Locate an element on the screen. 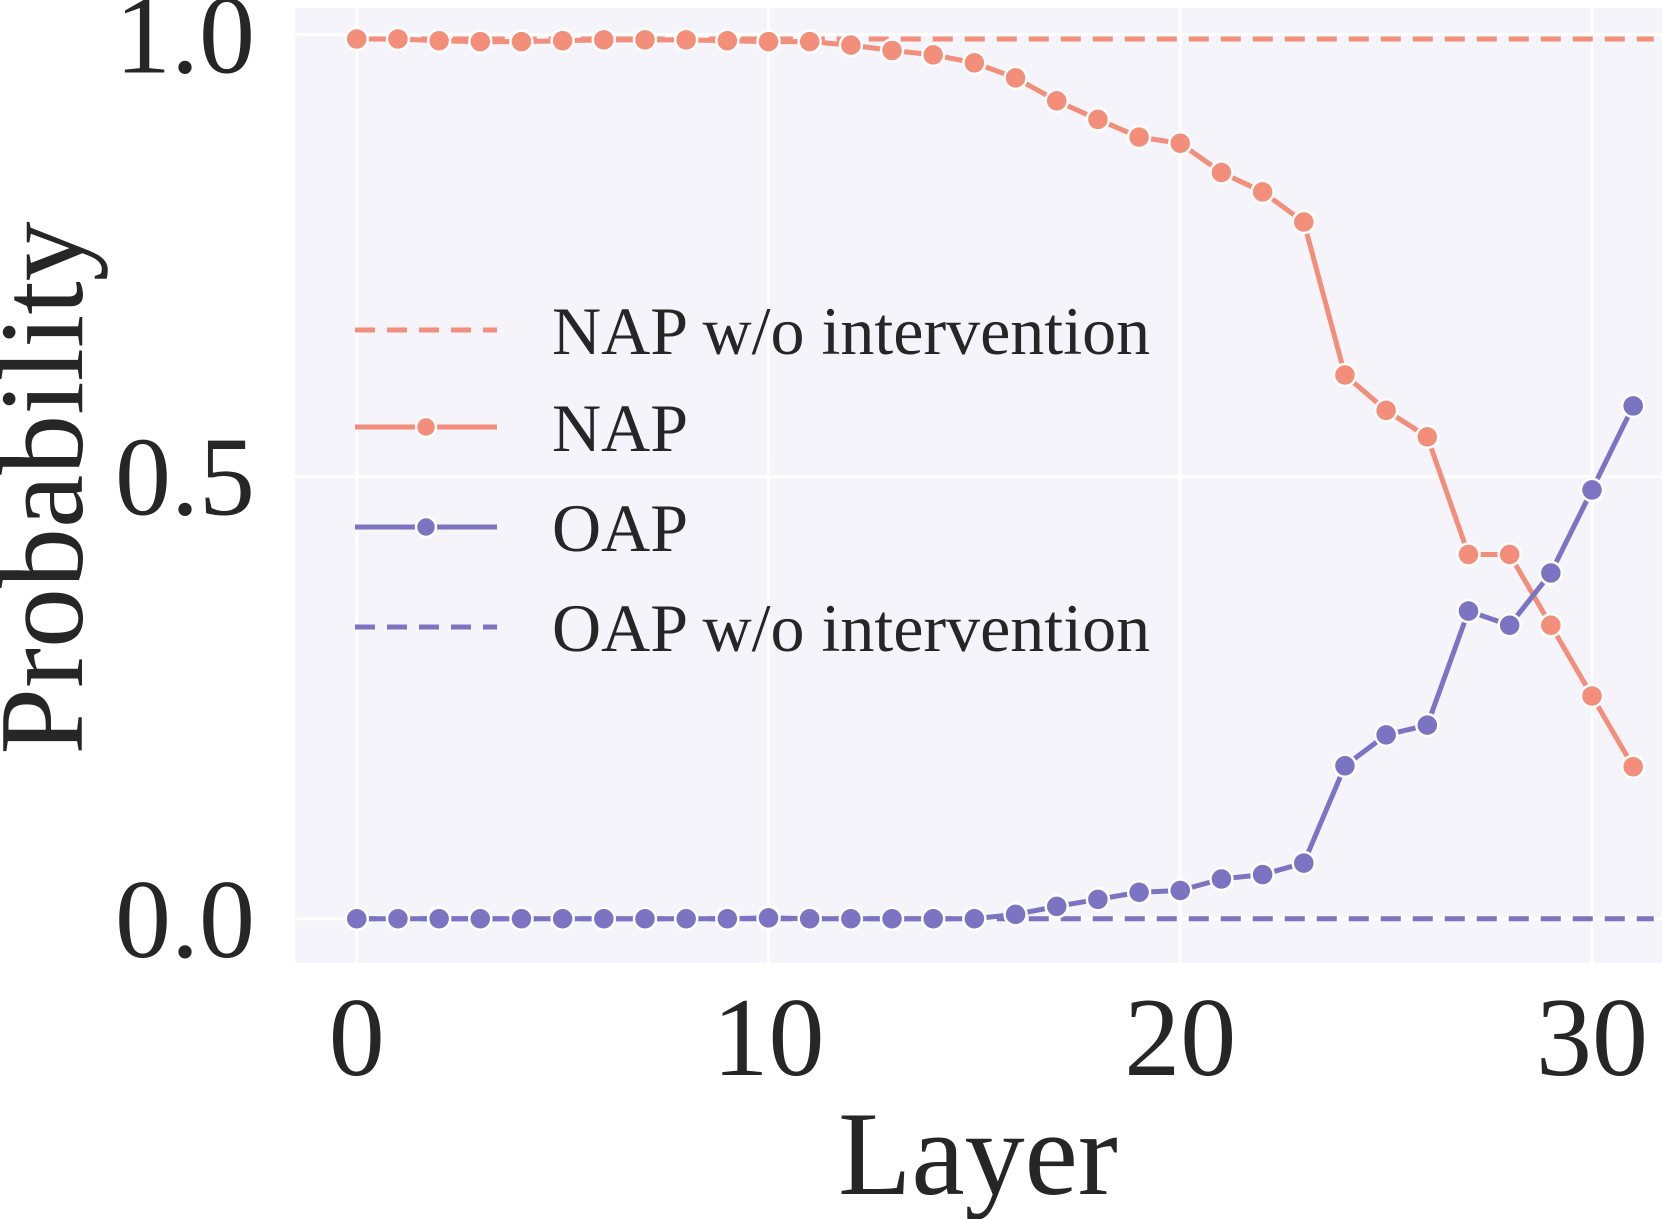 The image size is (1662, 1219). x-tick-labels: 0 10 20 30 is located at coordinates (988, 1038).